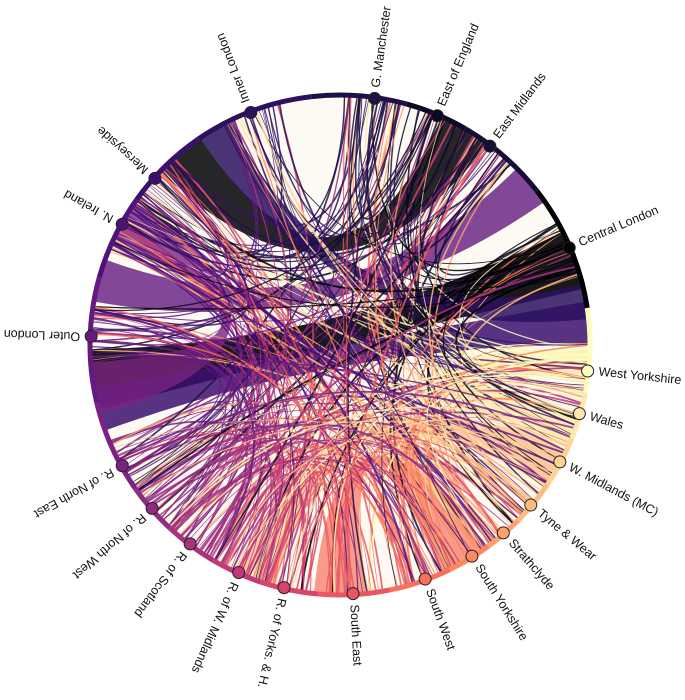 The width and height of the screenshot is (685, 700). I want to click on node-label: Inner London, so click(232, 68).